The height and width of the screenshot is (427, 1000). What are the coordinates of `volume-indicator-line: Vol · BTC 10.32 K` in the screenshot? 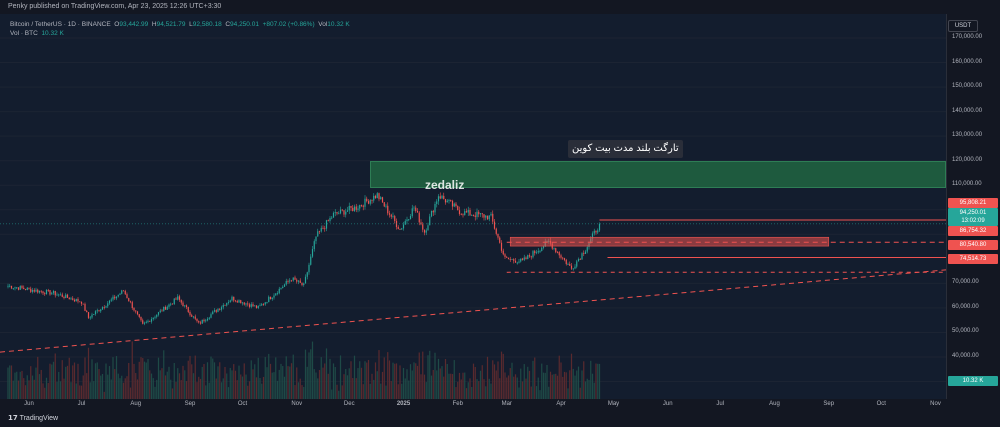 It's located at (37, 33).